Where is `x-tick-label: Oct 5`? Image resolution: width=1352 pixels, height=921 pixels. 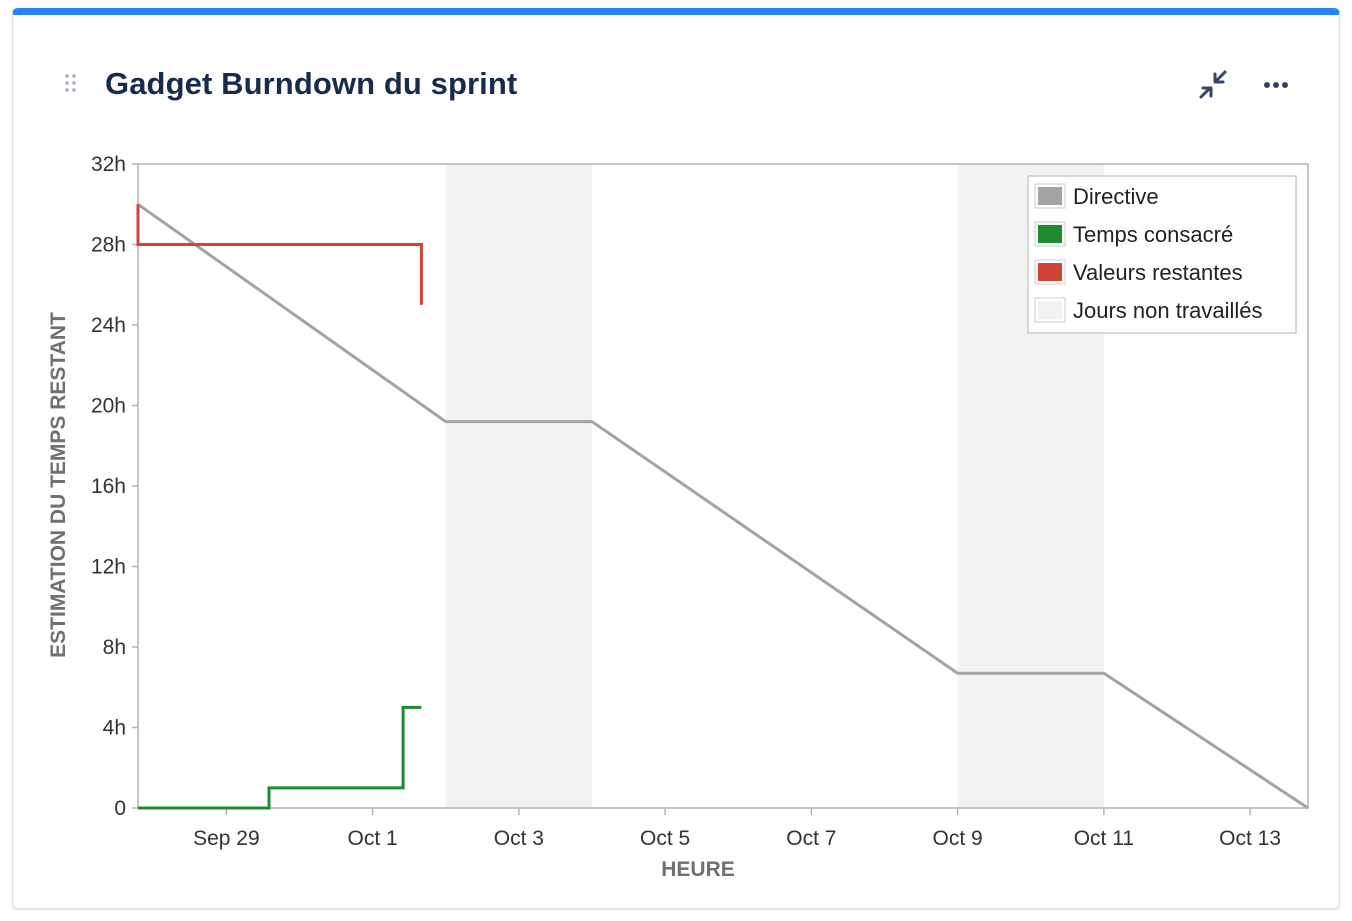 x-tick-label: Oct 5 is located at coordinates (665, 838).